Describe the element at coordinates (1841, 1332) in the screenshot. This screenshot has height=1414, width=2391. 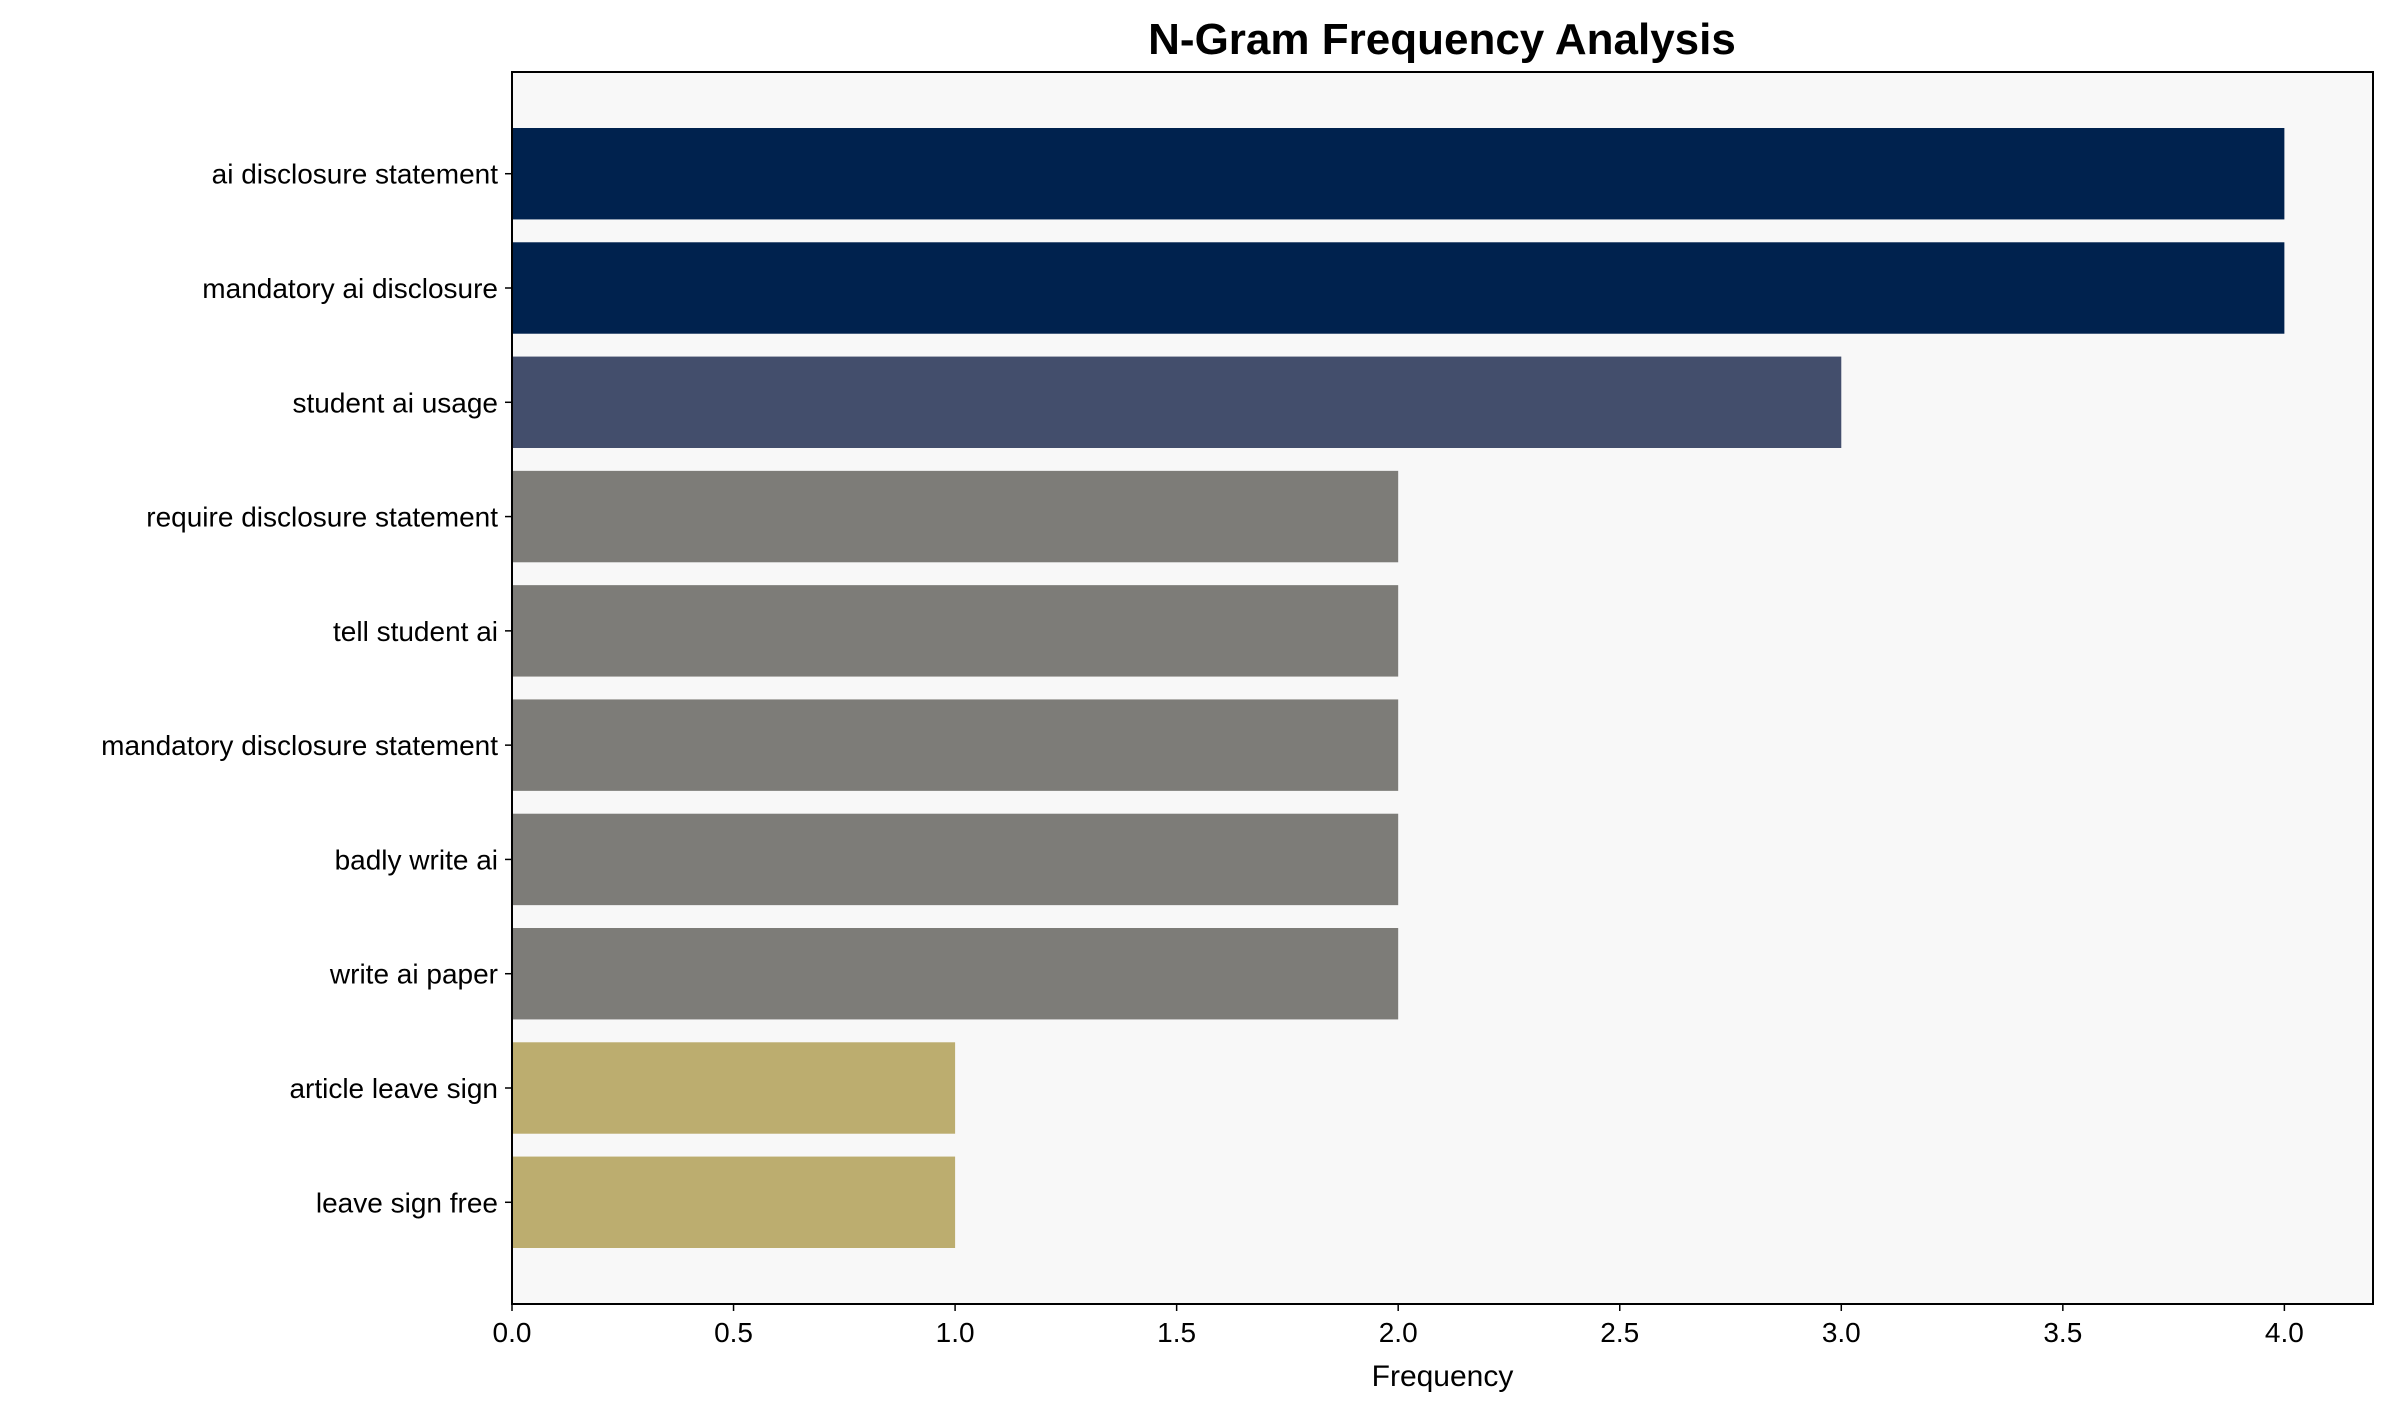
I see `x-tick-label: 3.0` at that location.